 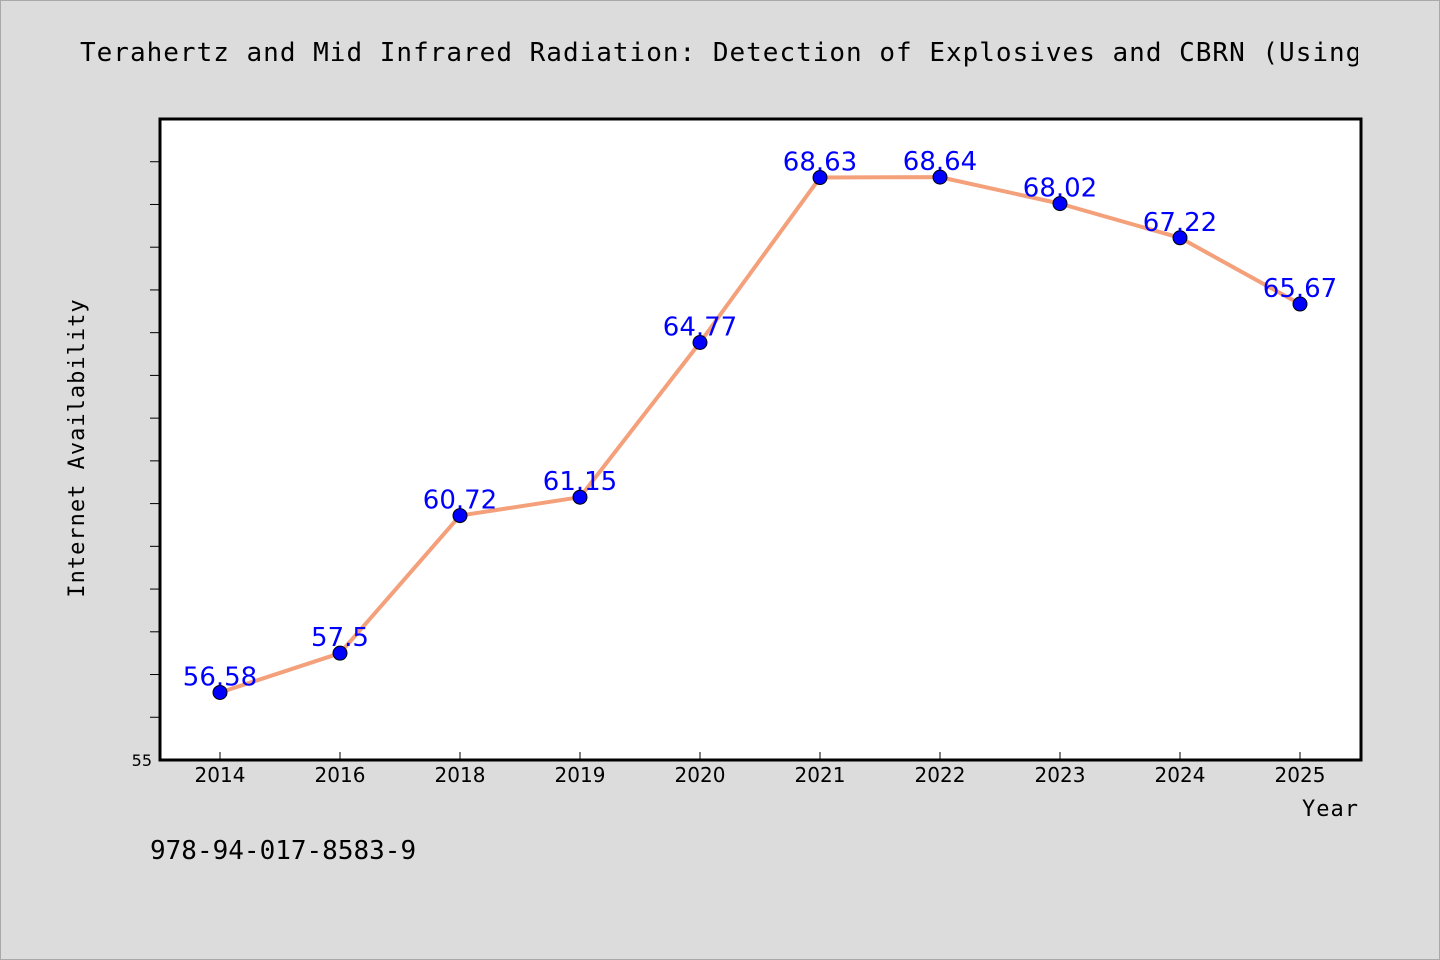 I want to click on data-label: 64.77, so click(x=700, y=327).